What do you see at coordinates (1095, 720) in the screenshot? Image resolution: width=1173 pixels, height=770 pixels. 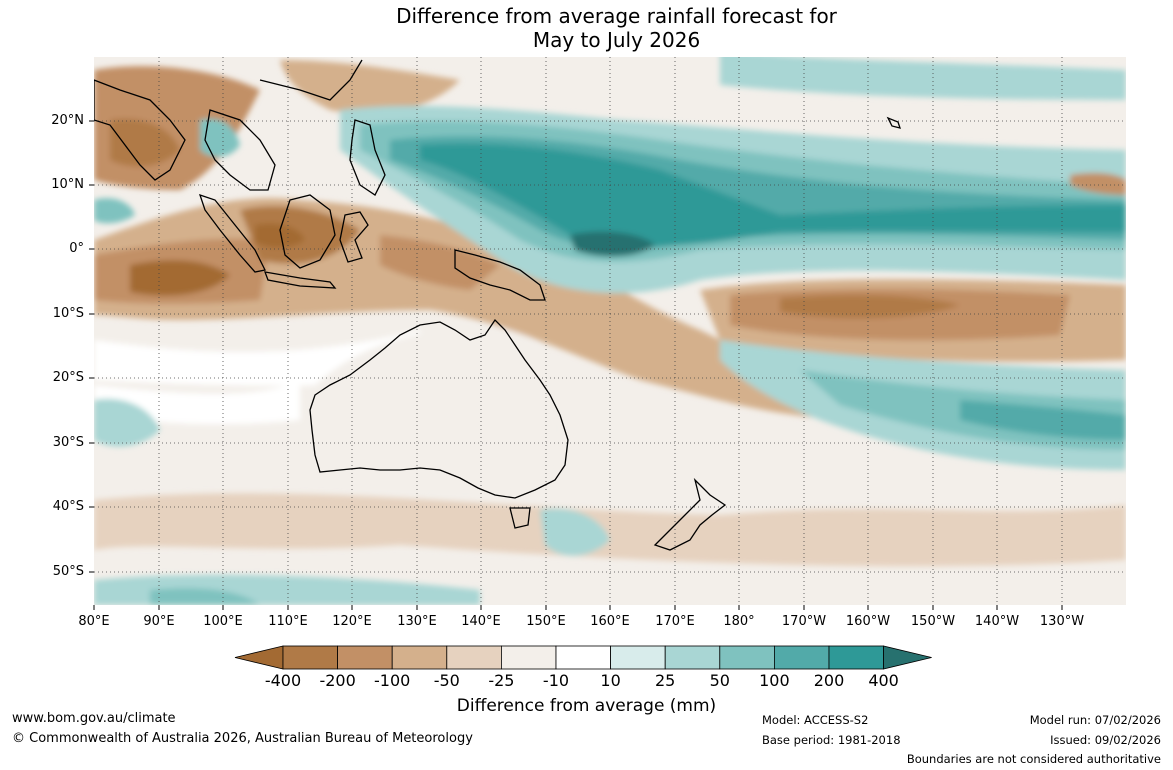 I see `model-run-text: Model run: 07/02/2026` at bounding box center [1095, 720].